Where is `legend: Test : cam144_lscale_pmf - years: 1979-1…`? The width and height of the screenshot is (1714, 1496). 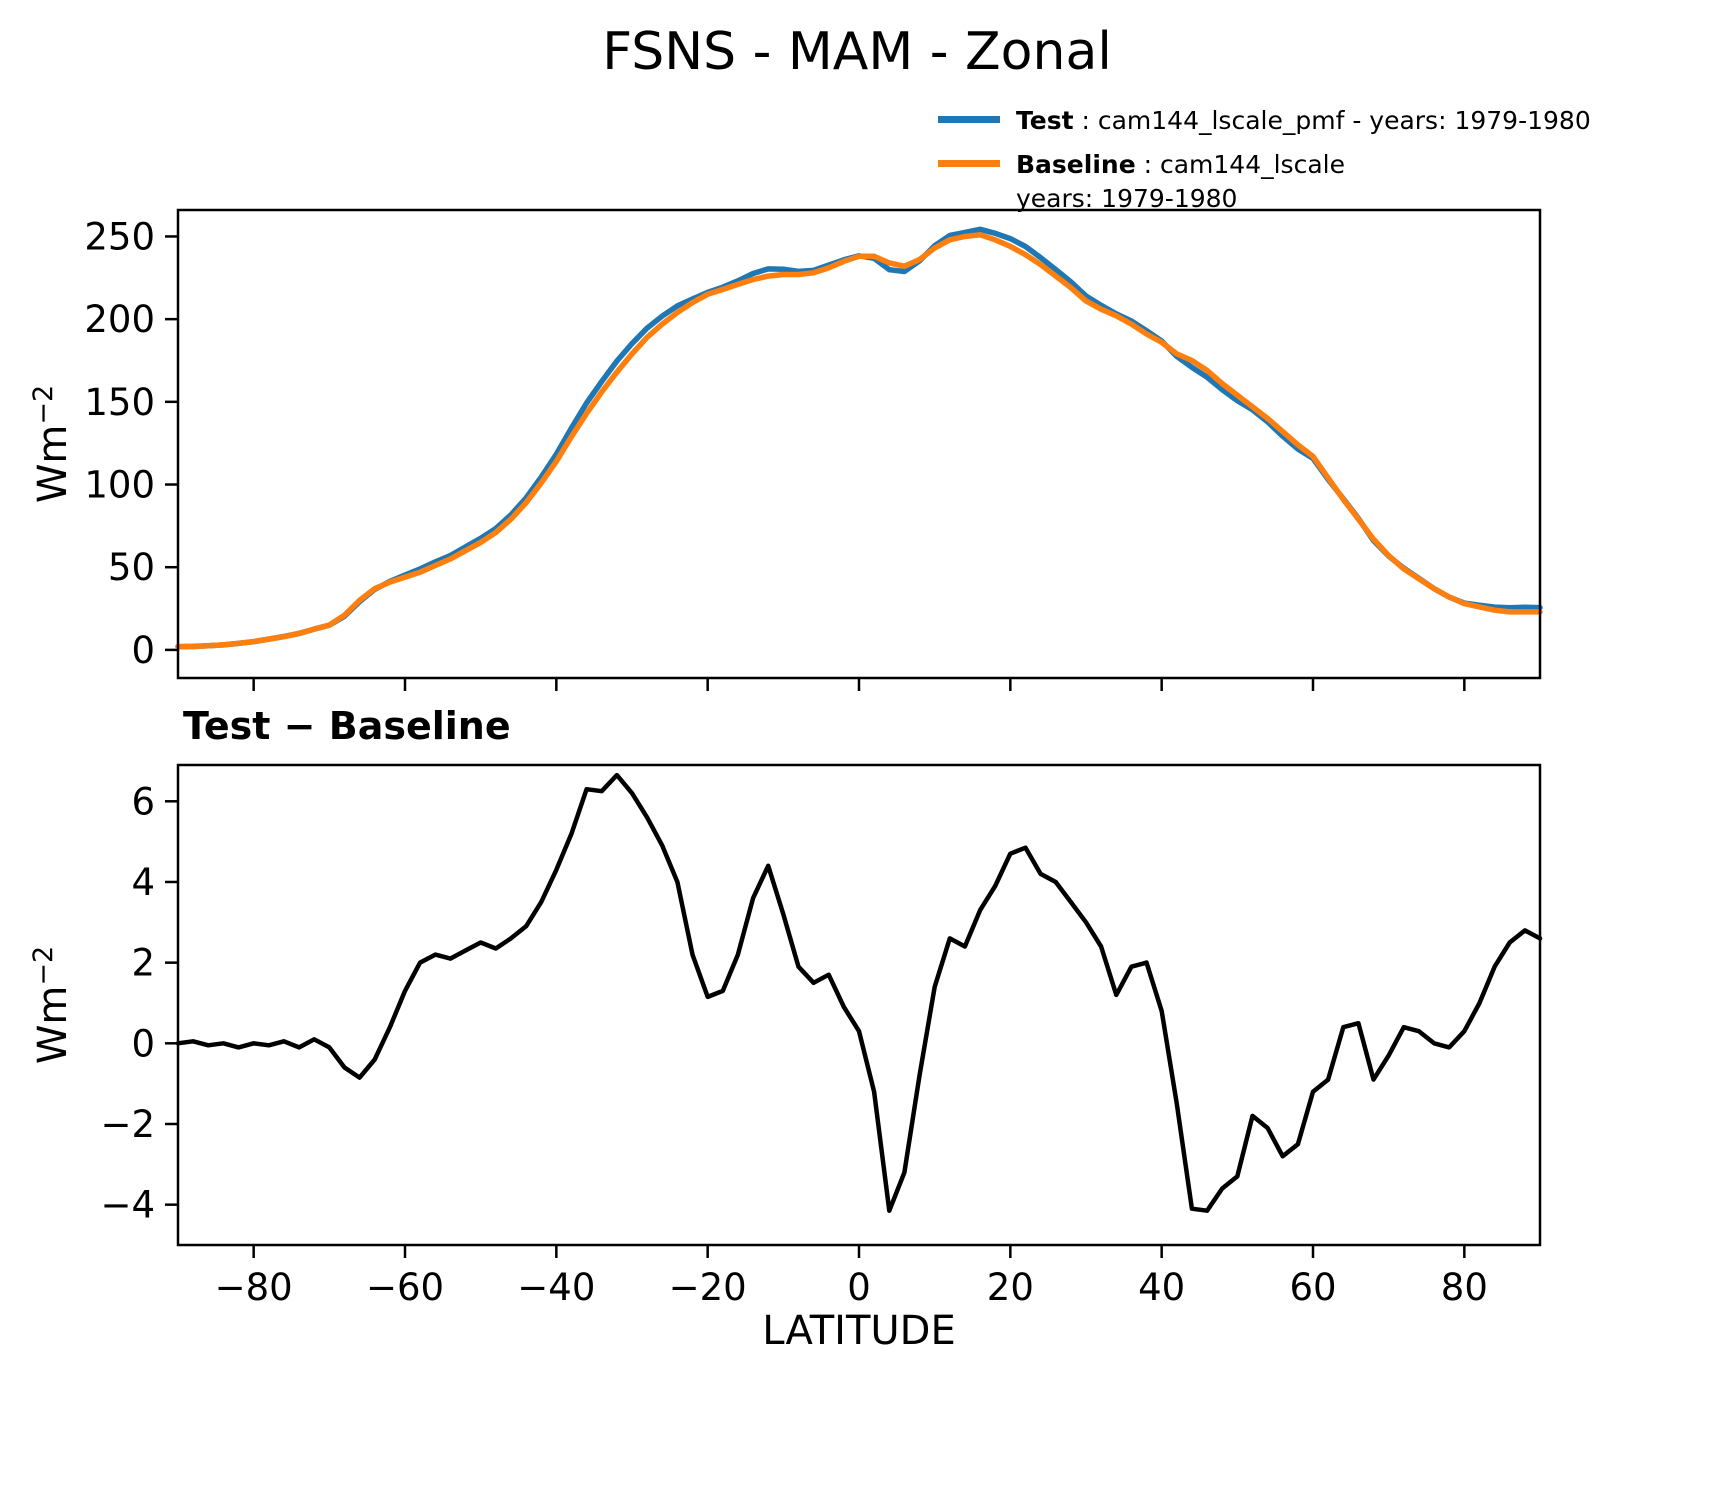
legend: Test : cam144_lscale_pmf - years: 1979-1… is located at coordinates (1264, 165).